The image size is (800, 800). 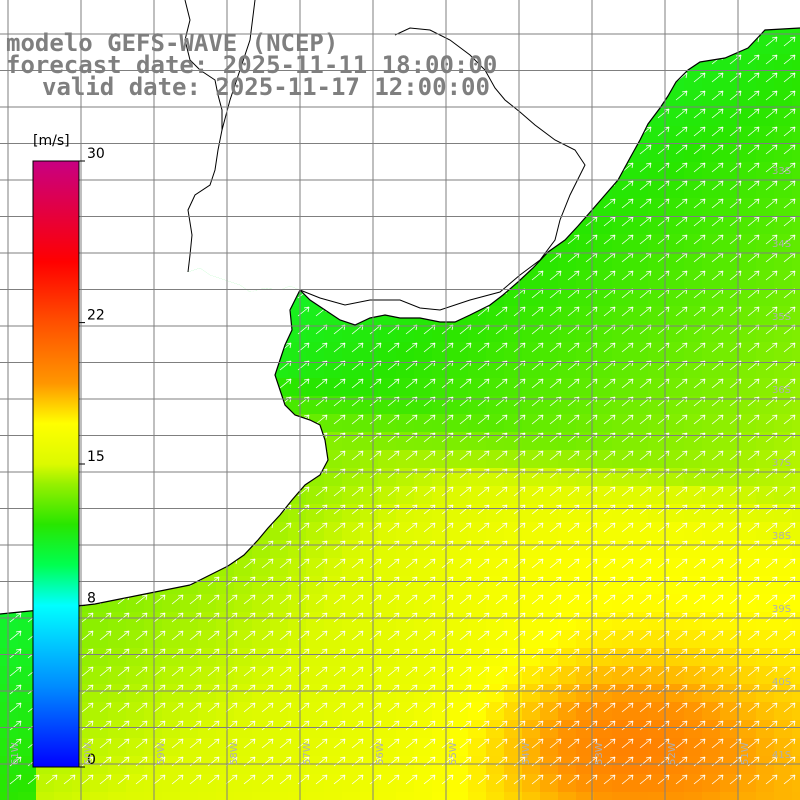 I want to click on colorbar-unit: [m/s], so click(x=51, y=141).